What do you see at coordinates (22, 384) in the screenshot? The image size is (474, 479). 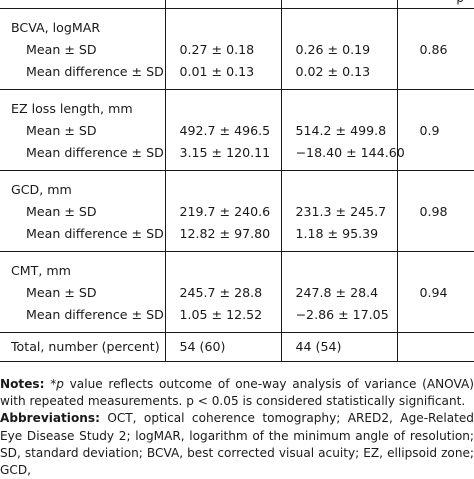 I see `notes-label: Notes:` at bounding box center [22, 384].